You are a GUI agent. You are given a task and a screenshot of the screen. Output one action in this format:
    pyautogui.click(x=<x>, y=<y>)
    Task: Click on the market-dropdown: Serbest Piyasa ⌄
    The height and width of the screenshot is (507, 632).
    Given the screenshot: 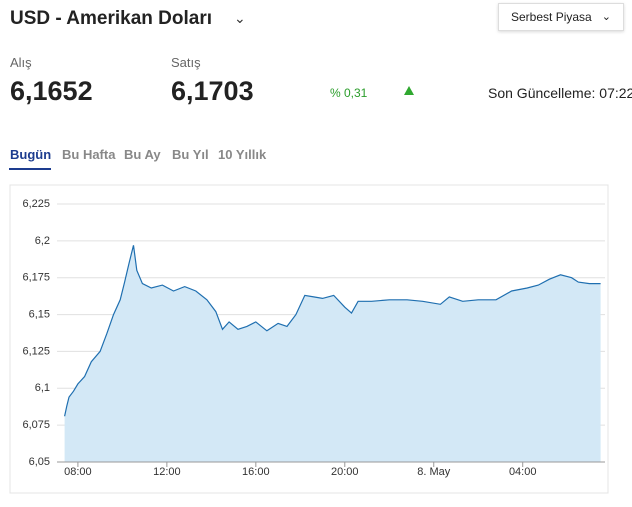 What is the action you would take?
    pyautogui.click(x=561, y=17)
    